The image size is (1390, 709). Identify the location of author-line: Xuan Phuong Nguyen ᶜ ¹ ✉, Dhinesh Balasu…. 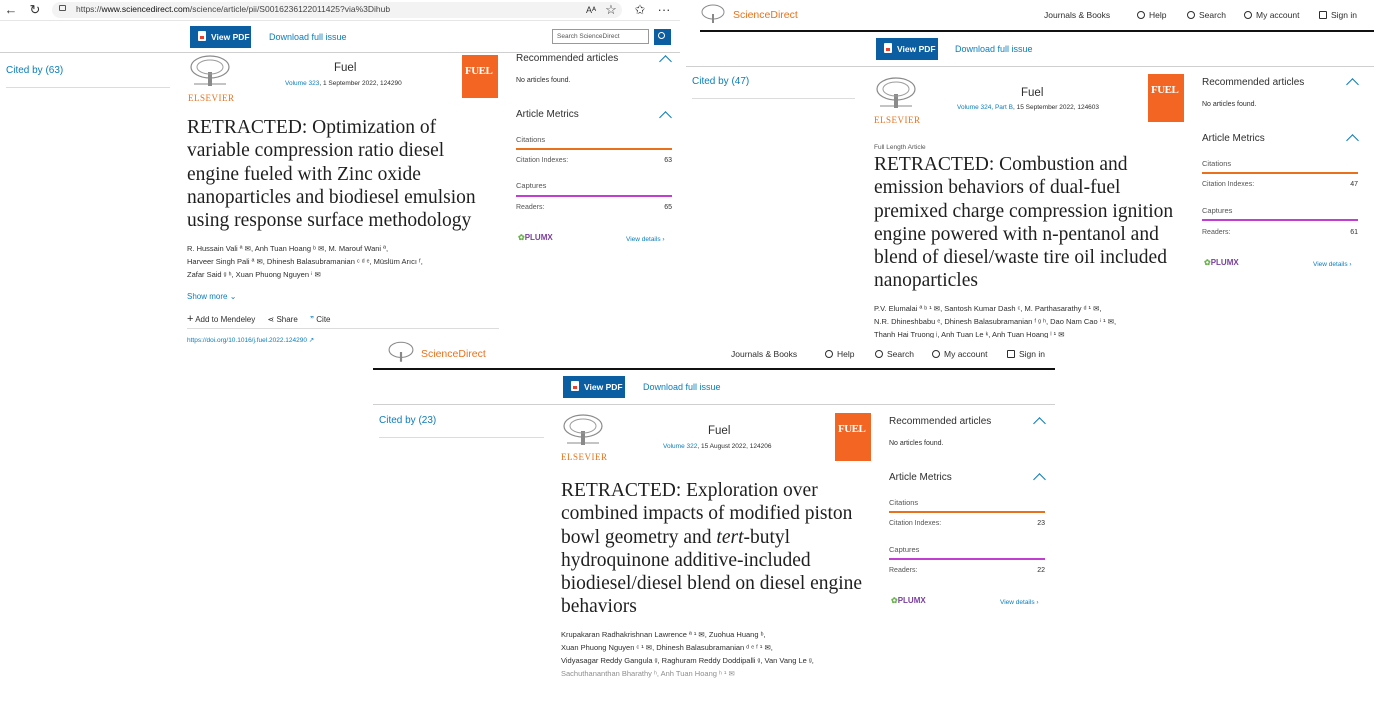
(667, 647).